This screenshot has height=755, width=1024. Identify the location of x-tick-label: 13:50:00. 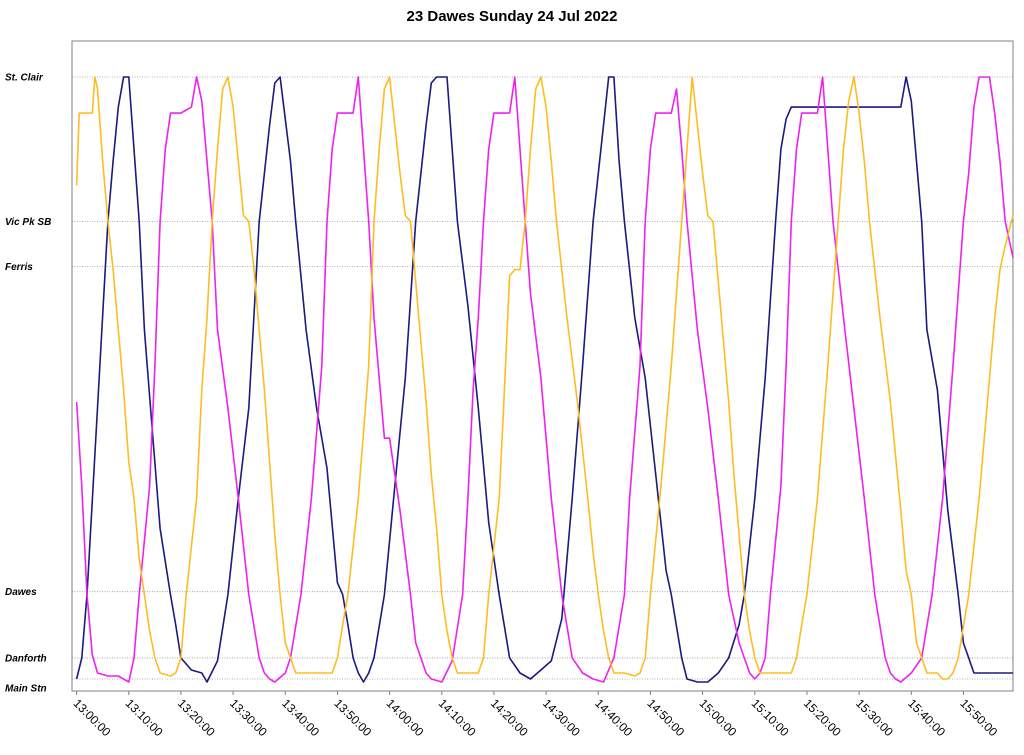
(352, 717).